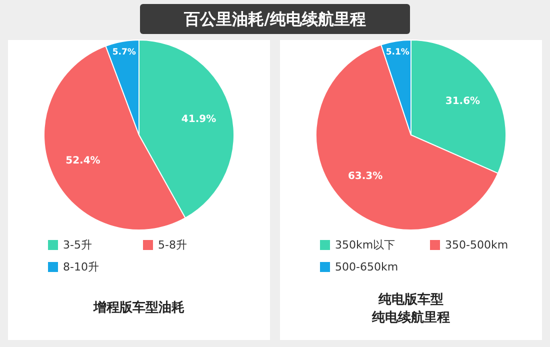 This screenshot has width=550, height=347. Describe the element at coordinates (83, 160) in the screenshot. I see `data-label: 52.4%` at that location.